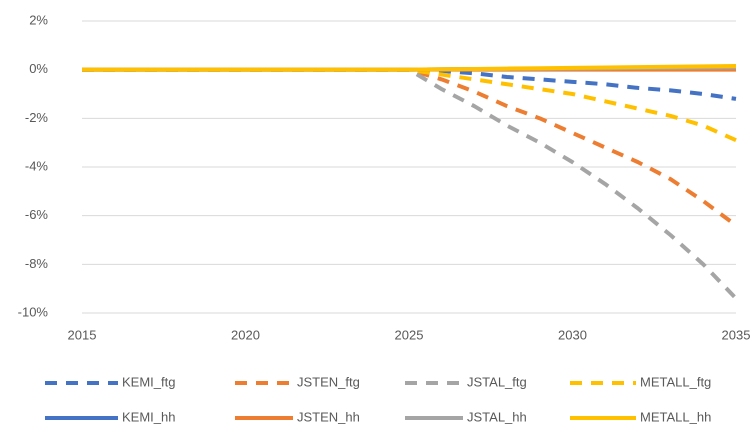 The height and width of the screenshot is (428, 753). What do you see at coordinates (37, 263) in the screenshot?
I see `y-tick-label: -8%` at bounding box center [37, 263].